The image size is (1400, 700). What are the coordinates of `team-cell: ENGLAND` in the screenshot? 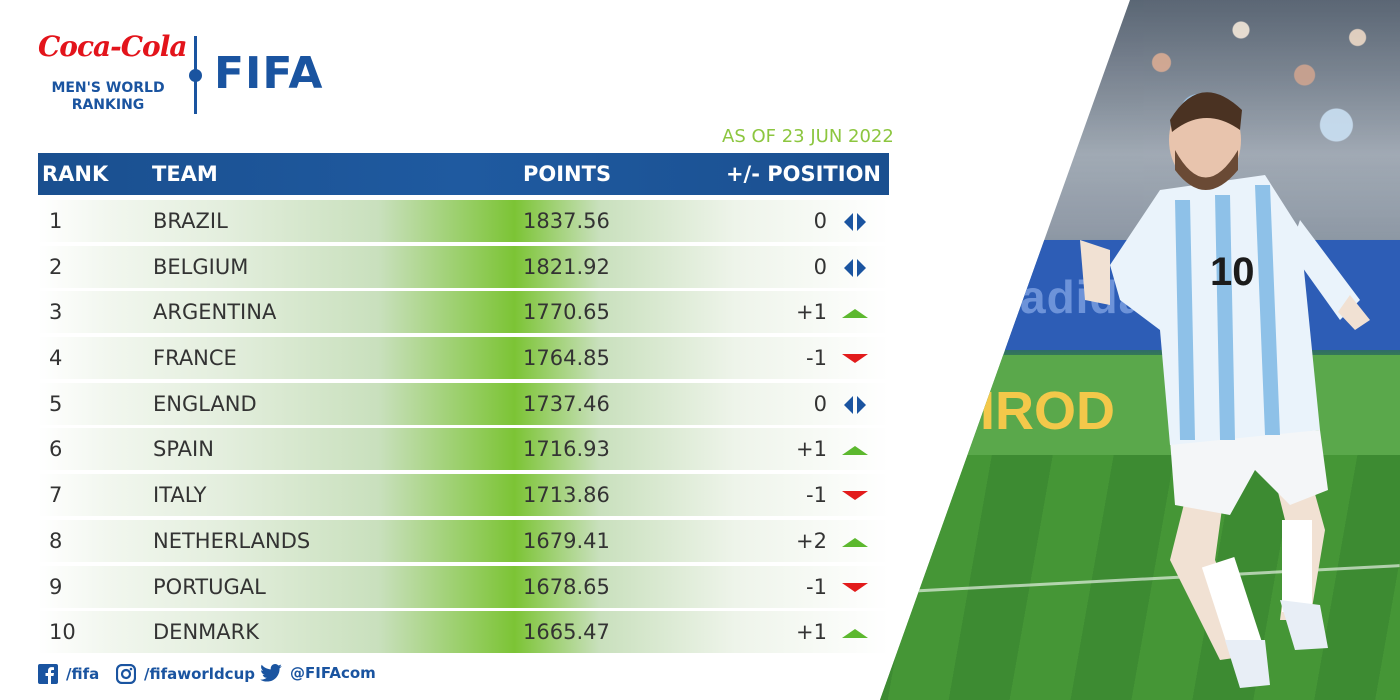 It's located at (205, 403).